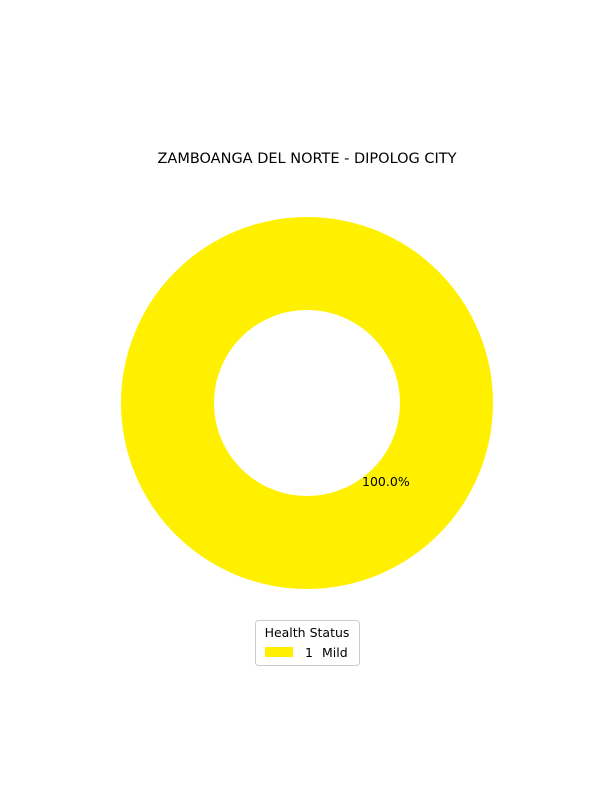  Describe the element at coordinates (307, 643) in the screenshot. I see `chart-legend: Health Status 1 Mild` at that location.